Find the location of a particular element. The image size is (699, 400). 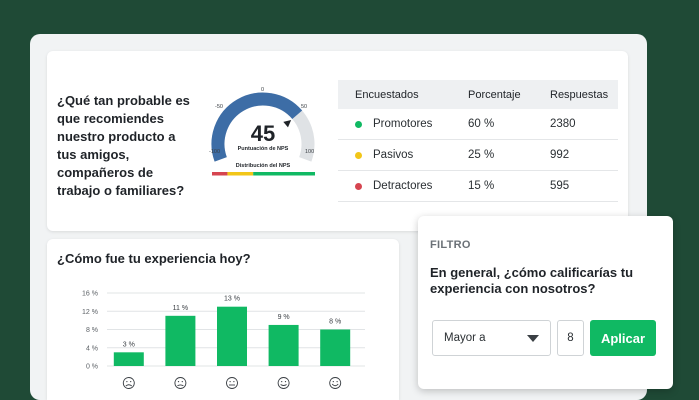

table-row: Pasivos 25 % 992 is located at coordinates (478, 155).